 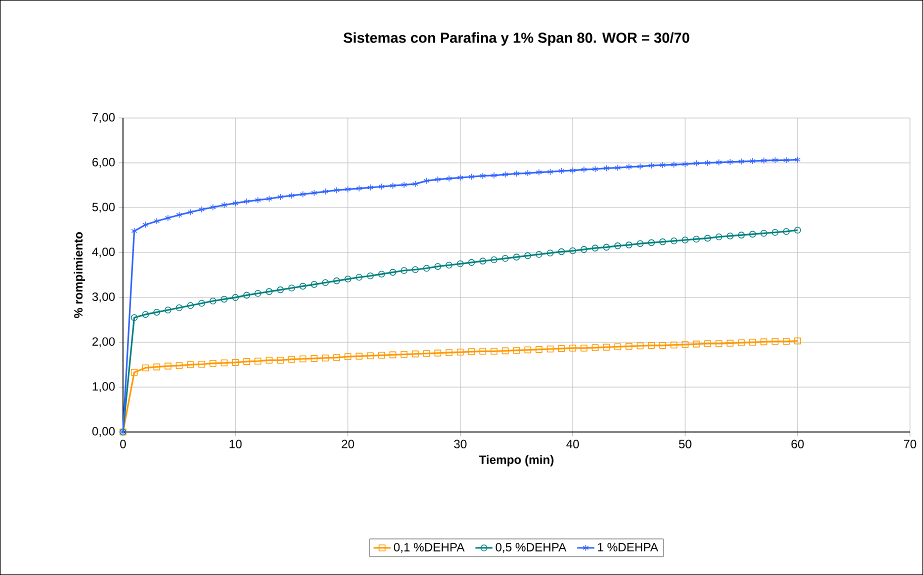 What do you see at coordinates (460, 444) in the screenshot?
I see `x-tick-label: 30` at bounding box center [460, 444].